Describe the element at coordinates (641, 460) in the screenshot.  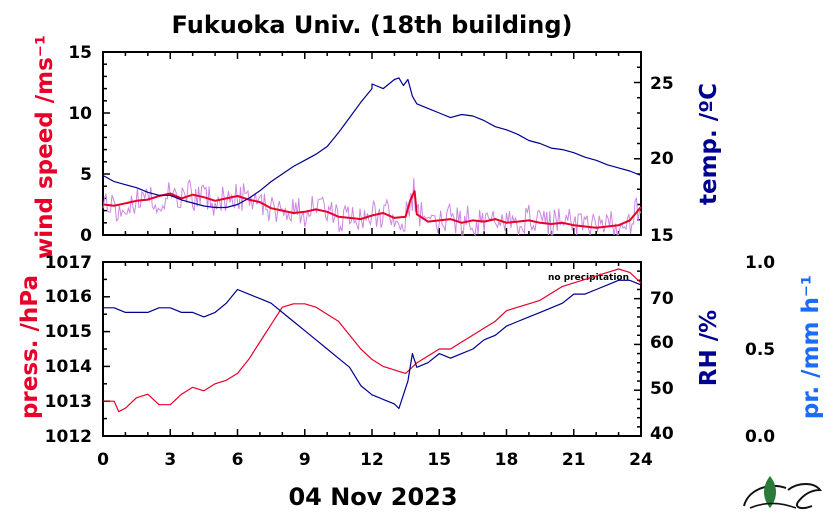
I see `x-tick-label: 24` at that location.